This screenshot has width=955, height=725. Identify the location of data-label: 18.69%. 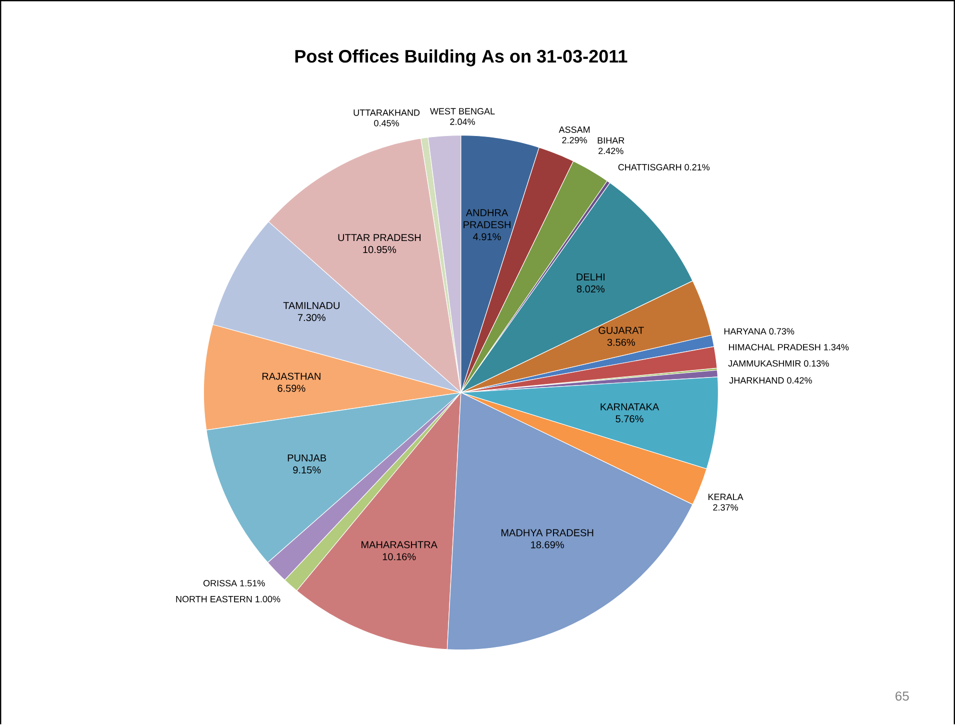
(547, 544).